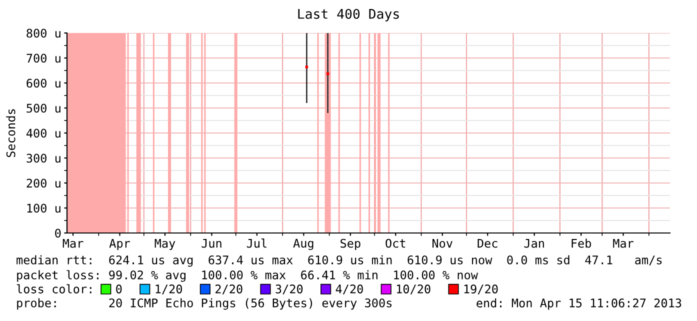 Image resolution: width=697 pixels, height=321 pixels. What do you see at coordinates (413, 289) in the screenshot?
I see `legend-label: 10/20` at bounding box center [413, 289].